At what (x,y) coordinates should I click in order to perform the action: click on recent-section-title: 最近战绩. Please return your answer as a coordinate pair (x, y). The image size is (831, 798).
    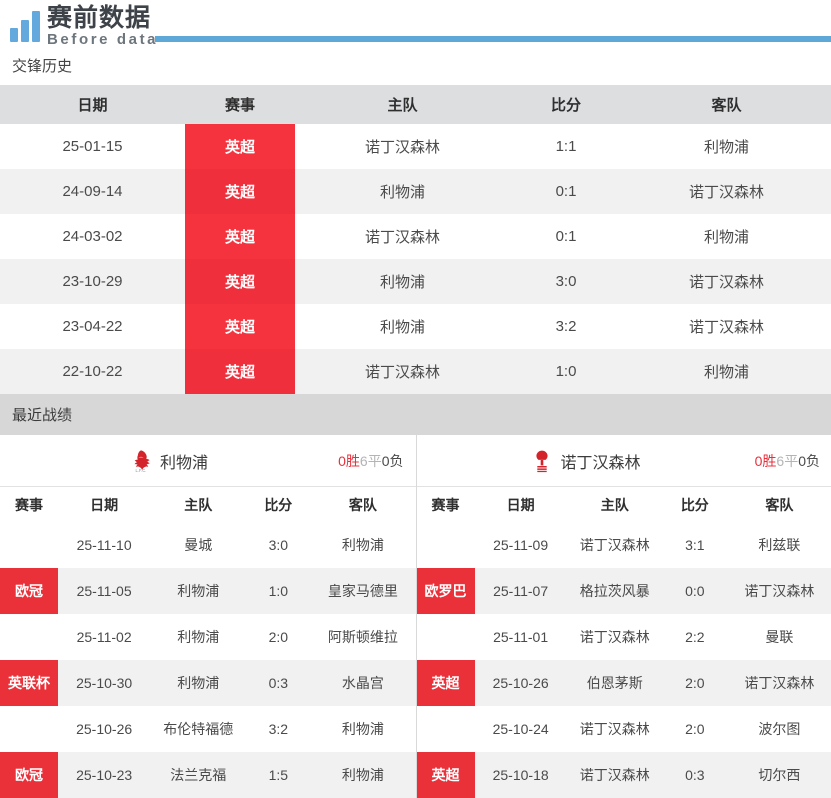
    Looking at the image, I should click on (415, 414).